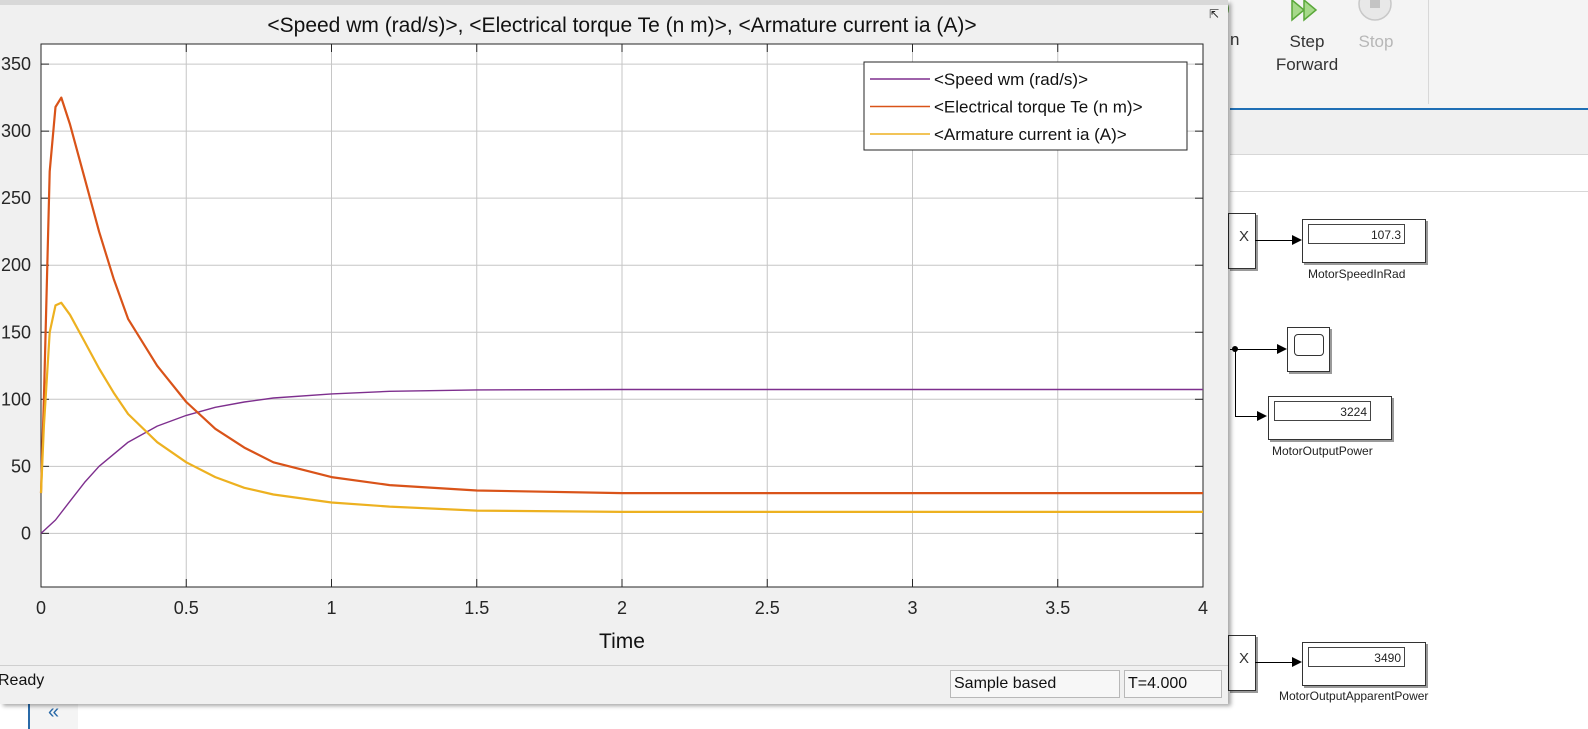 This screenshot has height=729, width=1588. What do you see at coordinates (16, 265) in the screenshot?
I see `y-tick-label: 200` at bounding box center [16, 265].